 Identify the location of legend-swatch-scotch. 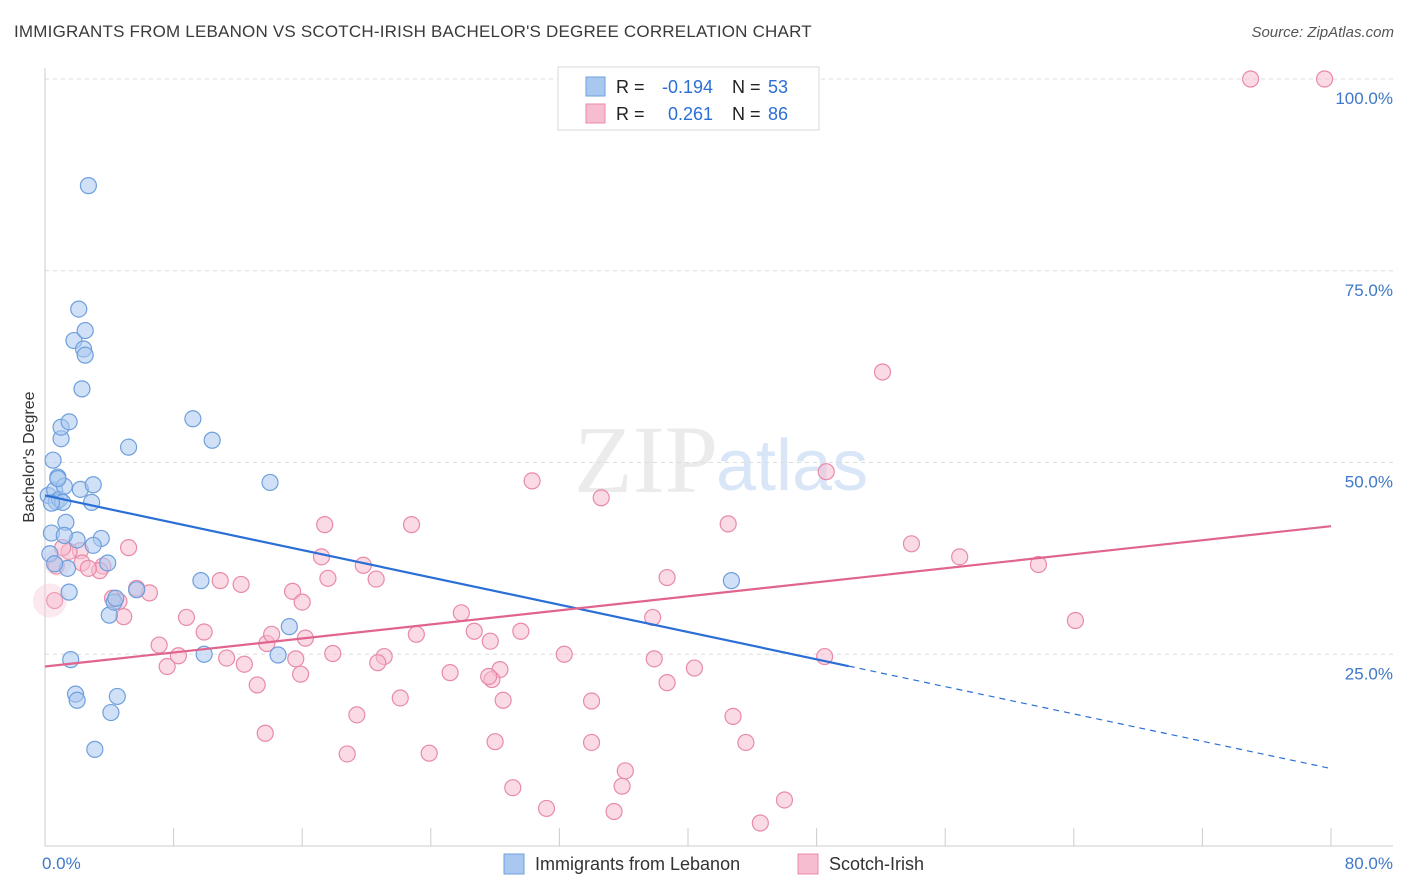
(808, 864).